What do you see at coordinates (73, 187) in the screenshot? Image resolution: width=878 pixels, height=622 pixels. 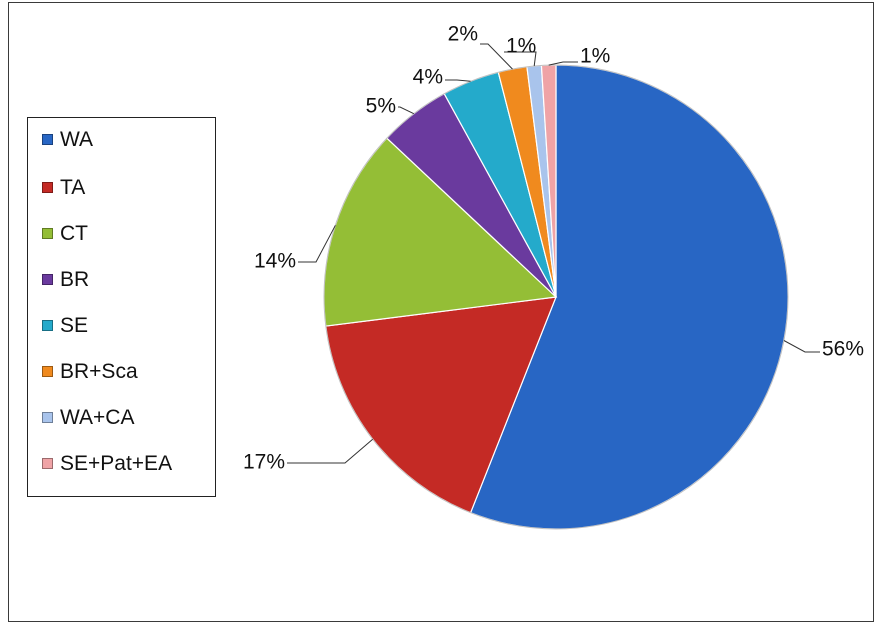 I see `legend-label: TA` at bounding box center [73, 187].